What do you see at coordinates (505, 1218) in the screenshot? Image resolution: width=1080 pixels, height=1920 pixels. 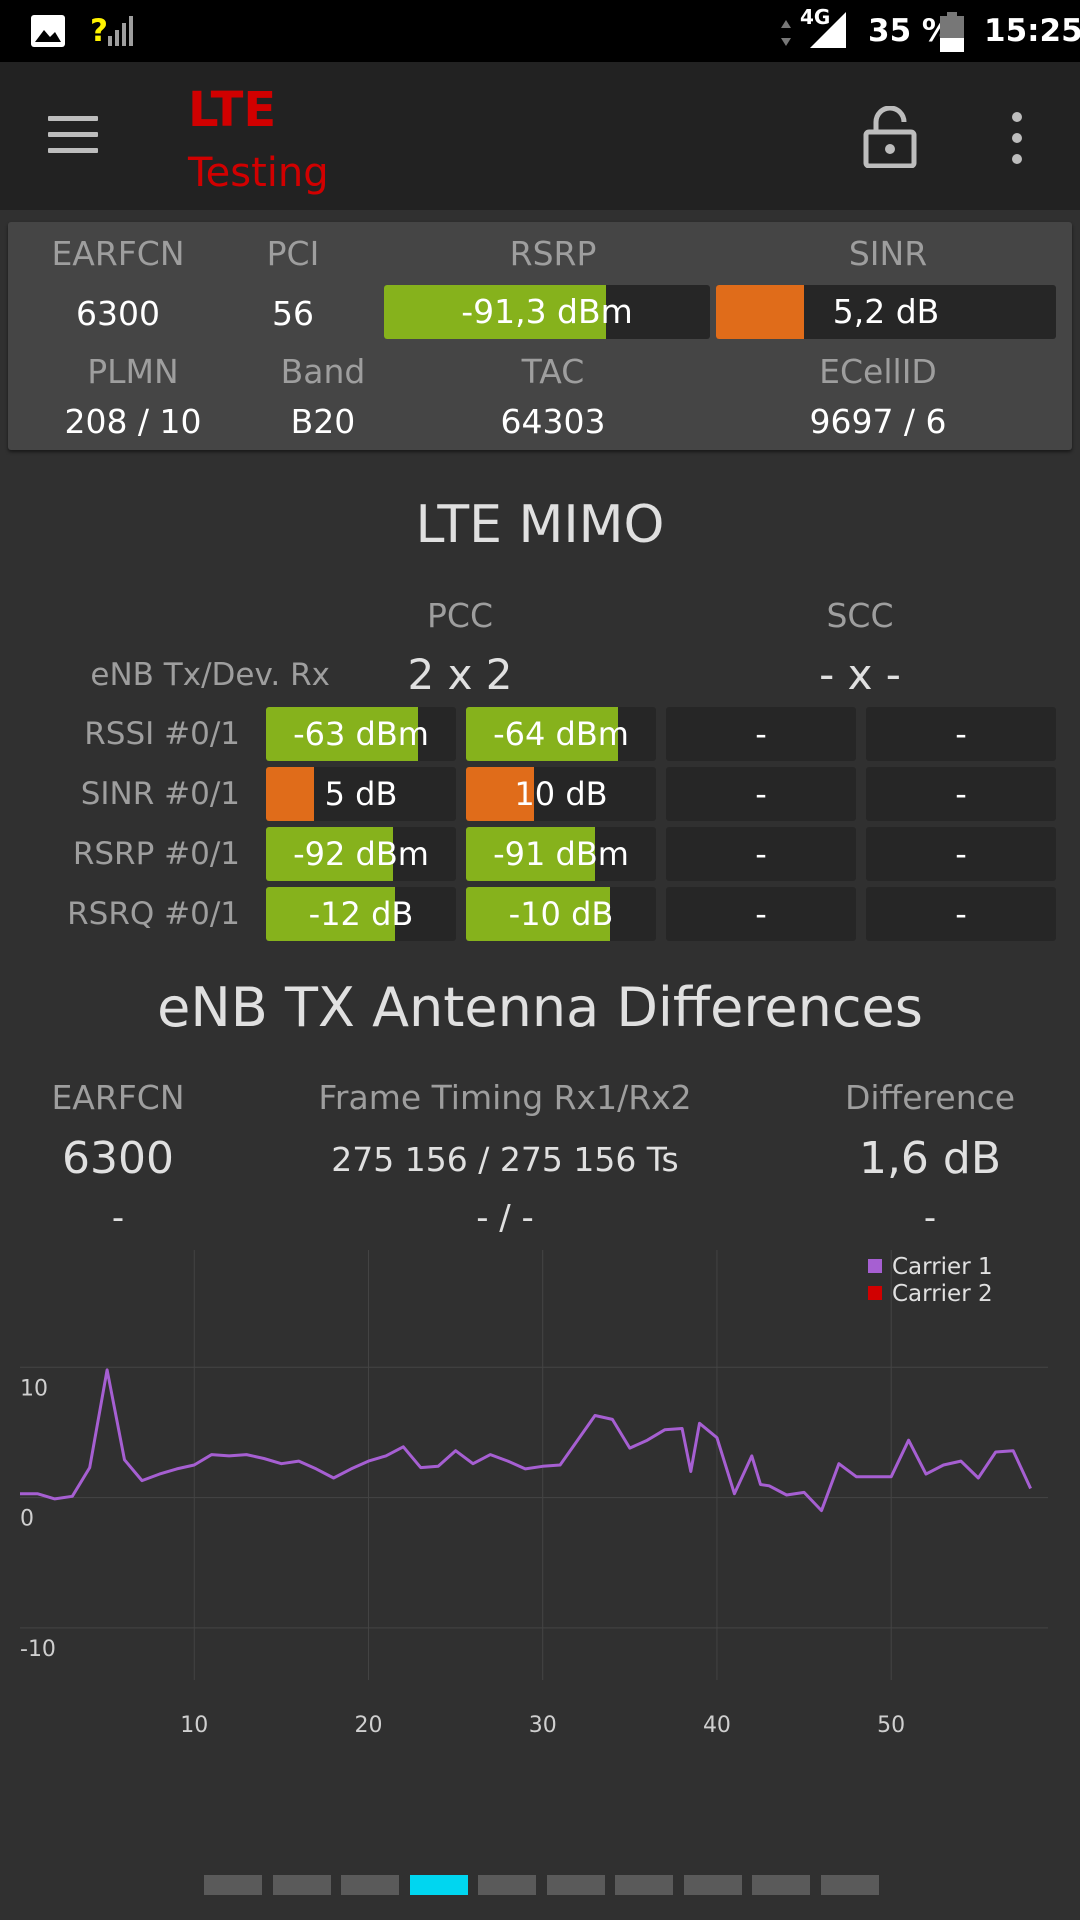 I see `frame-timing-value-2: - / -` at bounding box center [505, 1218].